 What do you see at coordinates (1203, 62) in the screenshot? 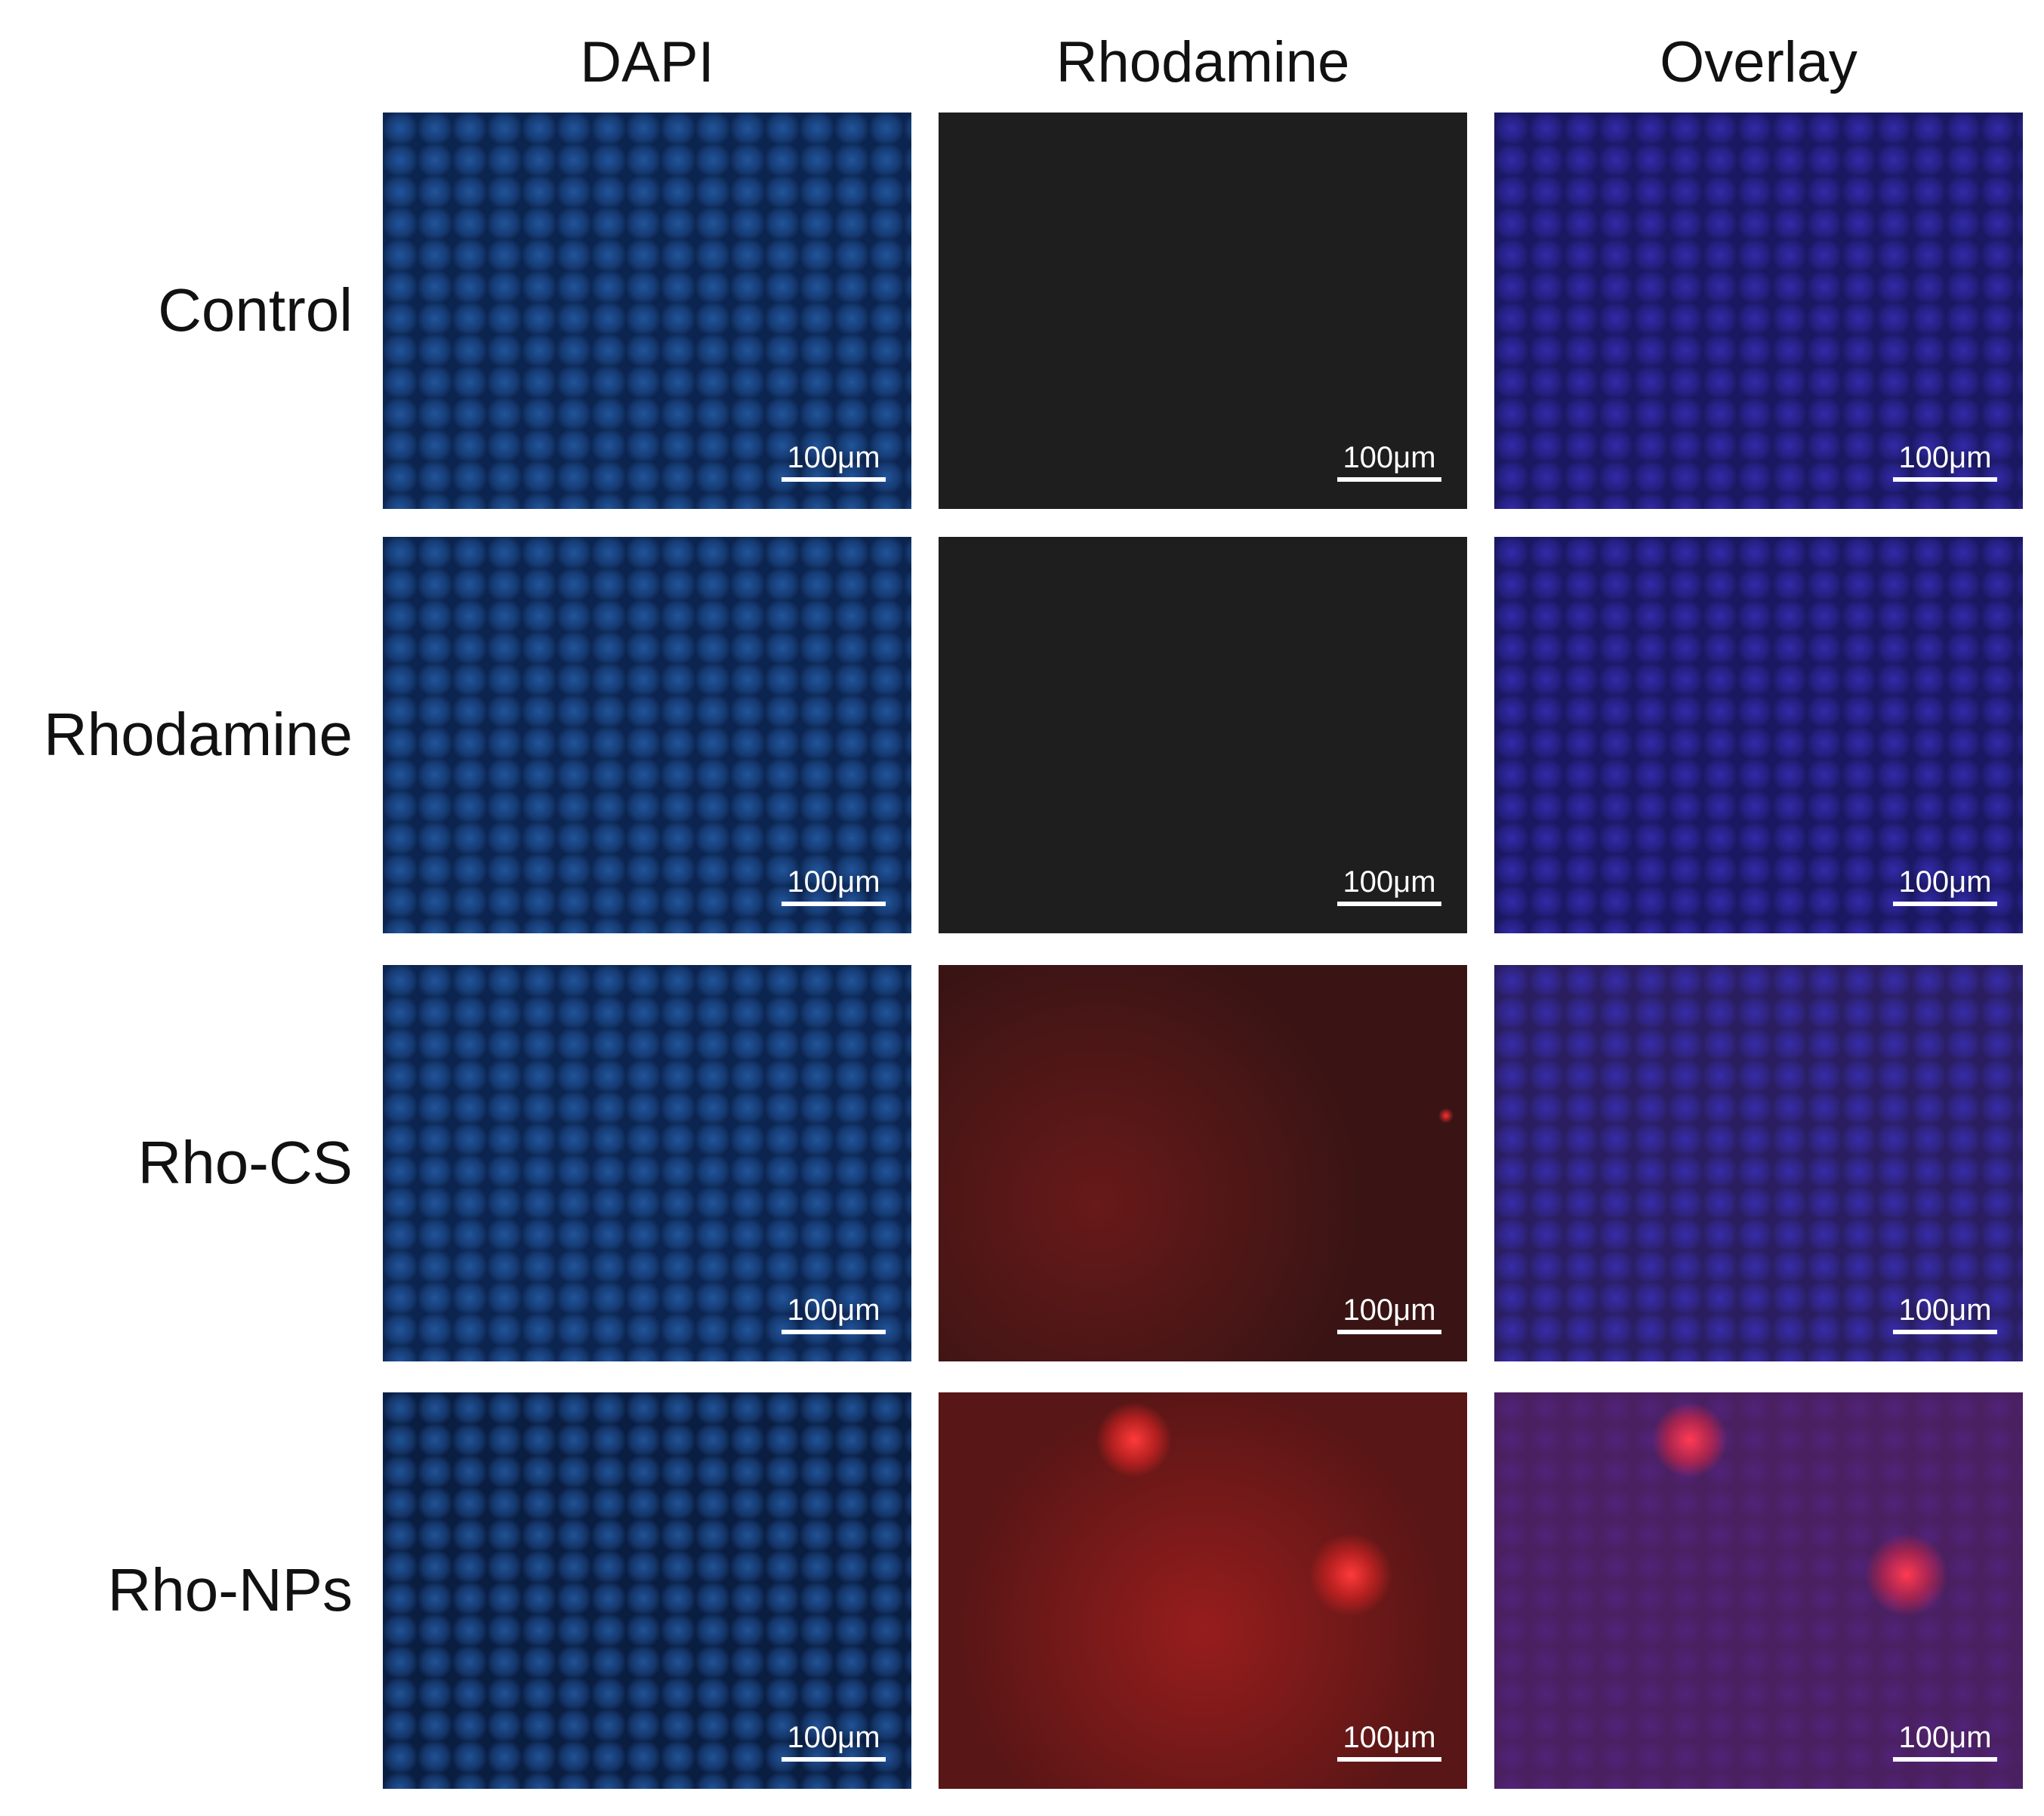
I see `column-header: Rhodamine` at bounding box center [1203, 62].